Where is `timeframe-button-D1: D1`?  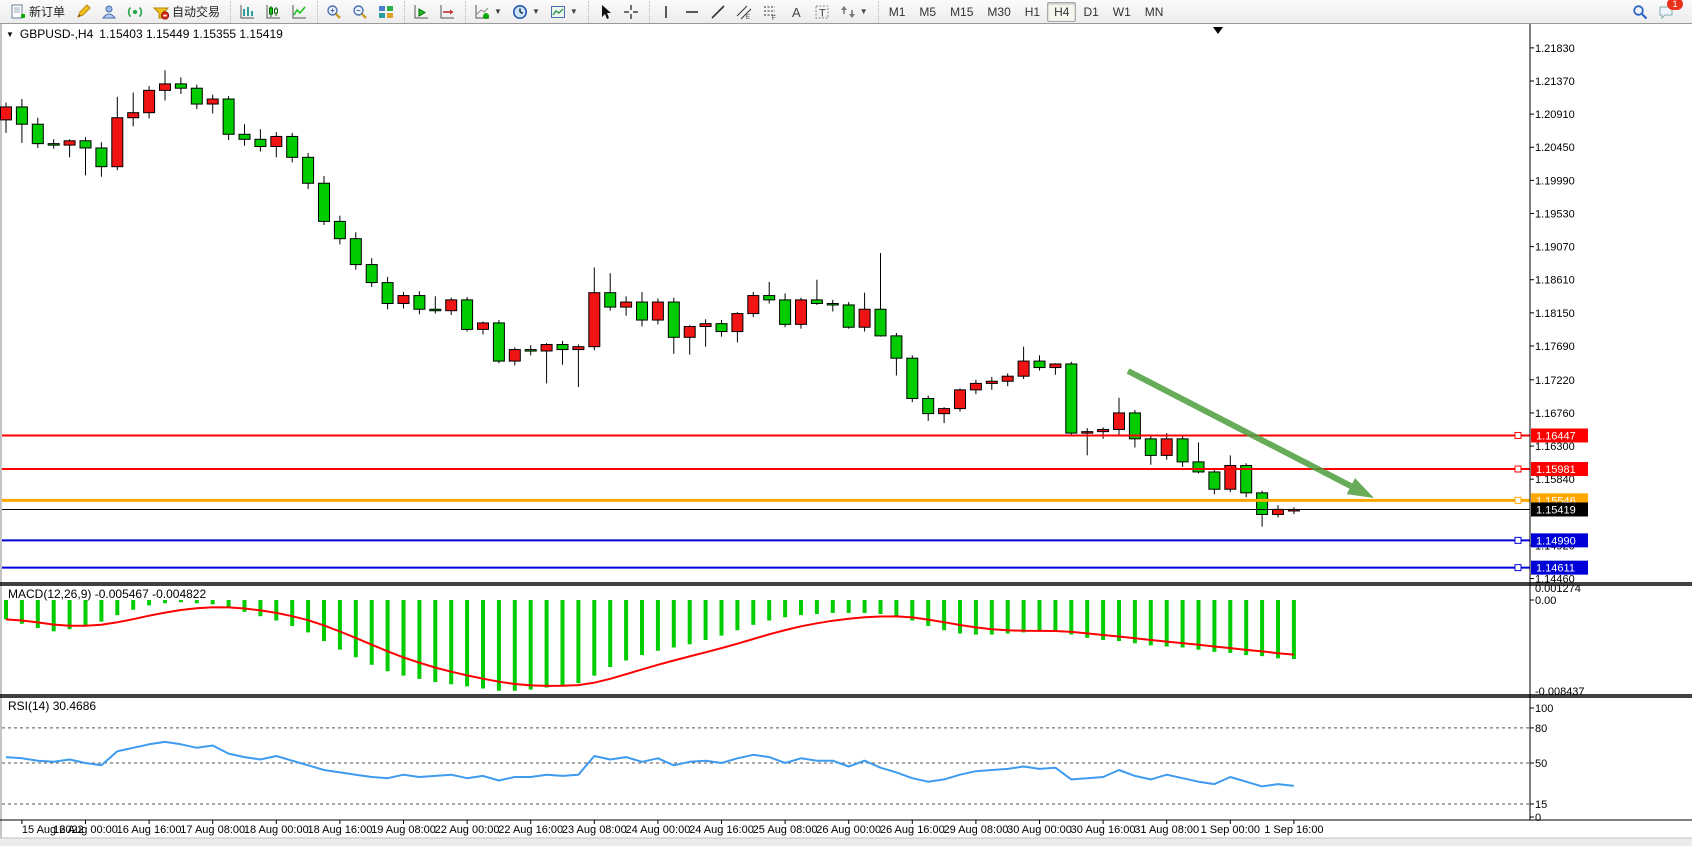
timeframe-button-D1: D1 is located at coordinates (1091, 11).